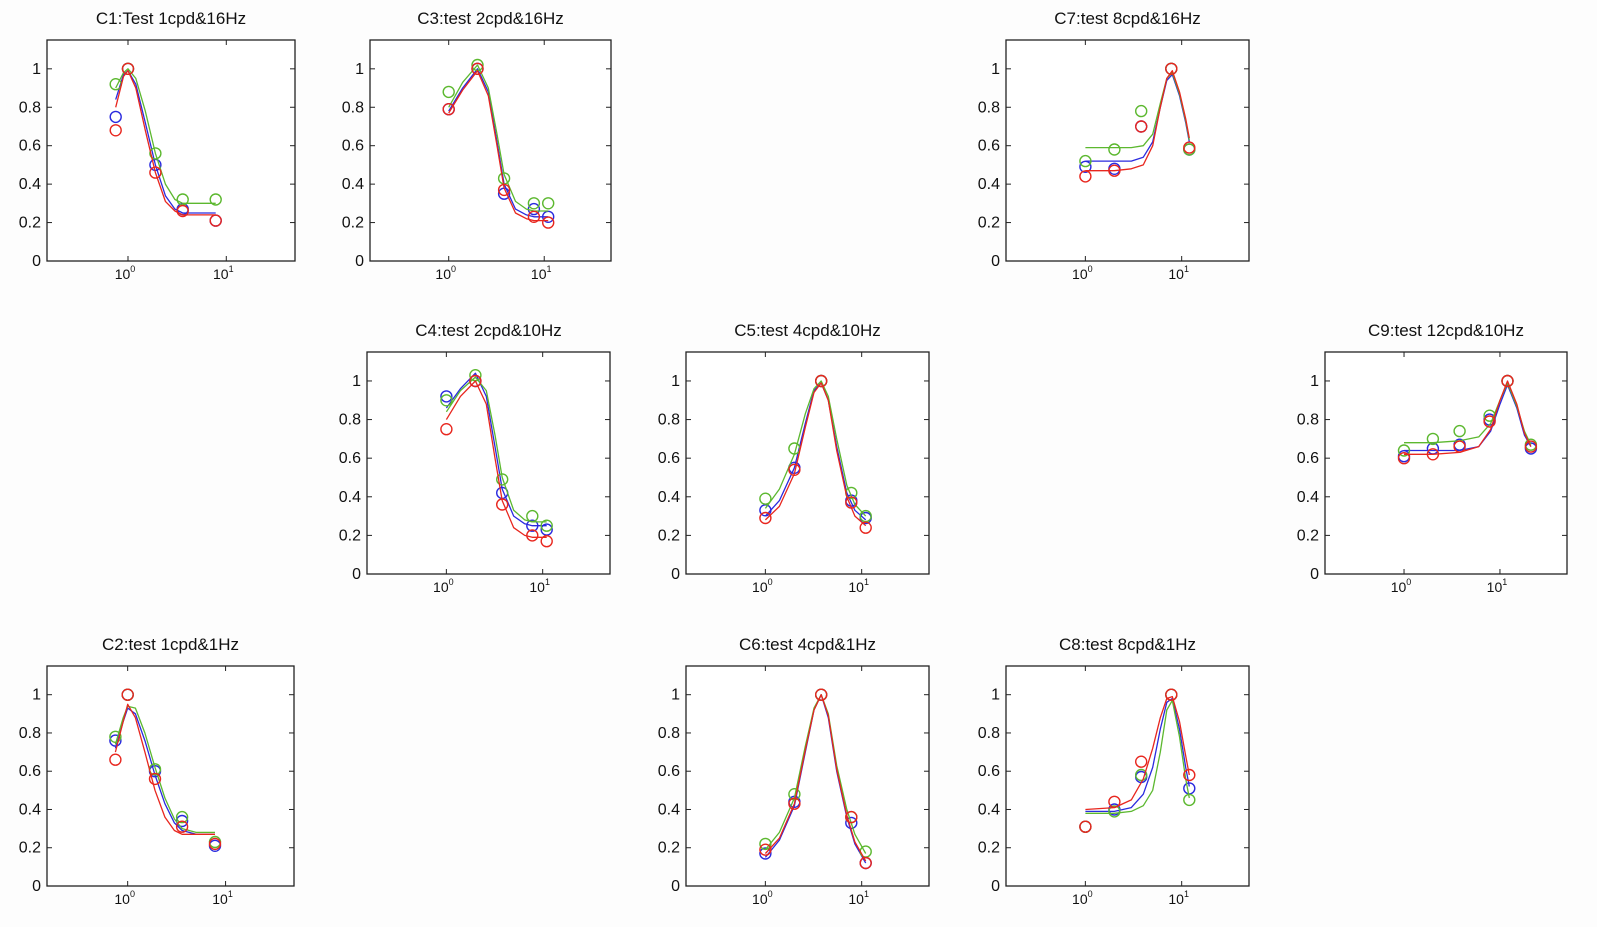 Image resolution: width=1597 pixels, height=927 pixels. Describe the element at coordinates (1127, 18) in the screenshot. I see `chart-title: C7:test 8cpd&16Hz` at that location.